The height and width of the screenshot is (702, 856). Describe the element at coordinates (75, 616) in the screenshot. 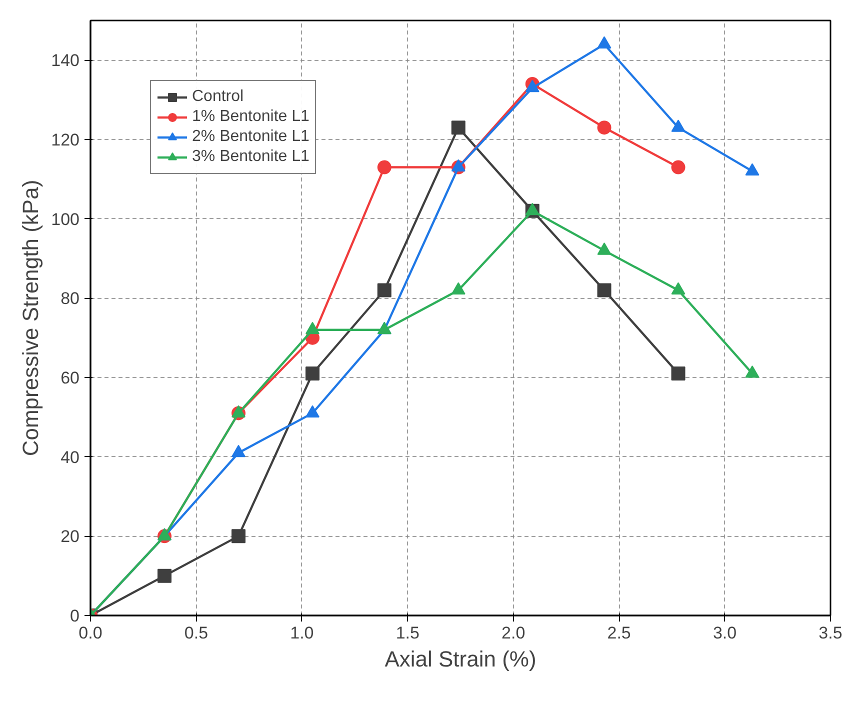

I see `y-tick-label: 0` at that location.